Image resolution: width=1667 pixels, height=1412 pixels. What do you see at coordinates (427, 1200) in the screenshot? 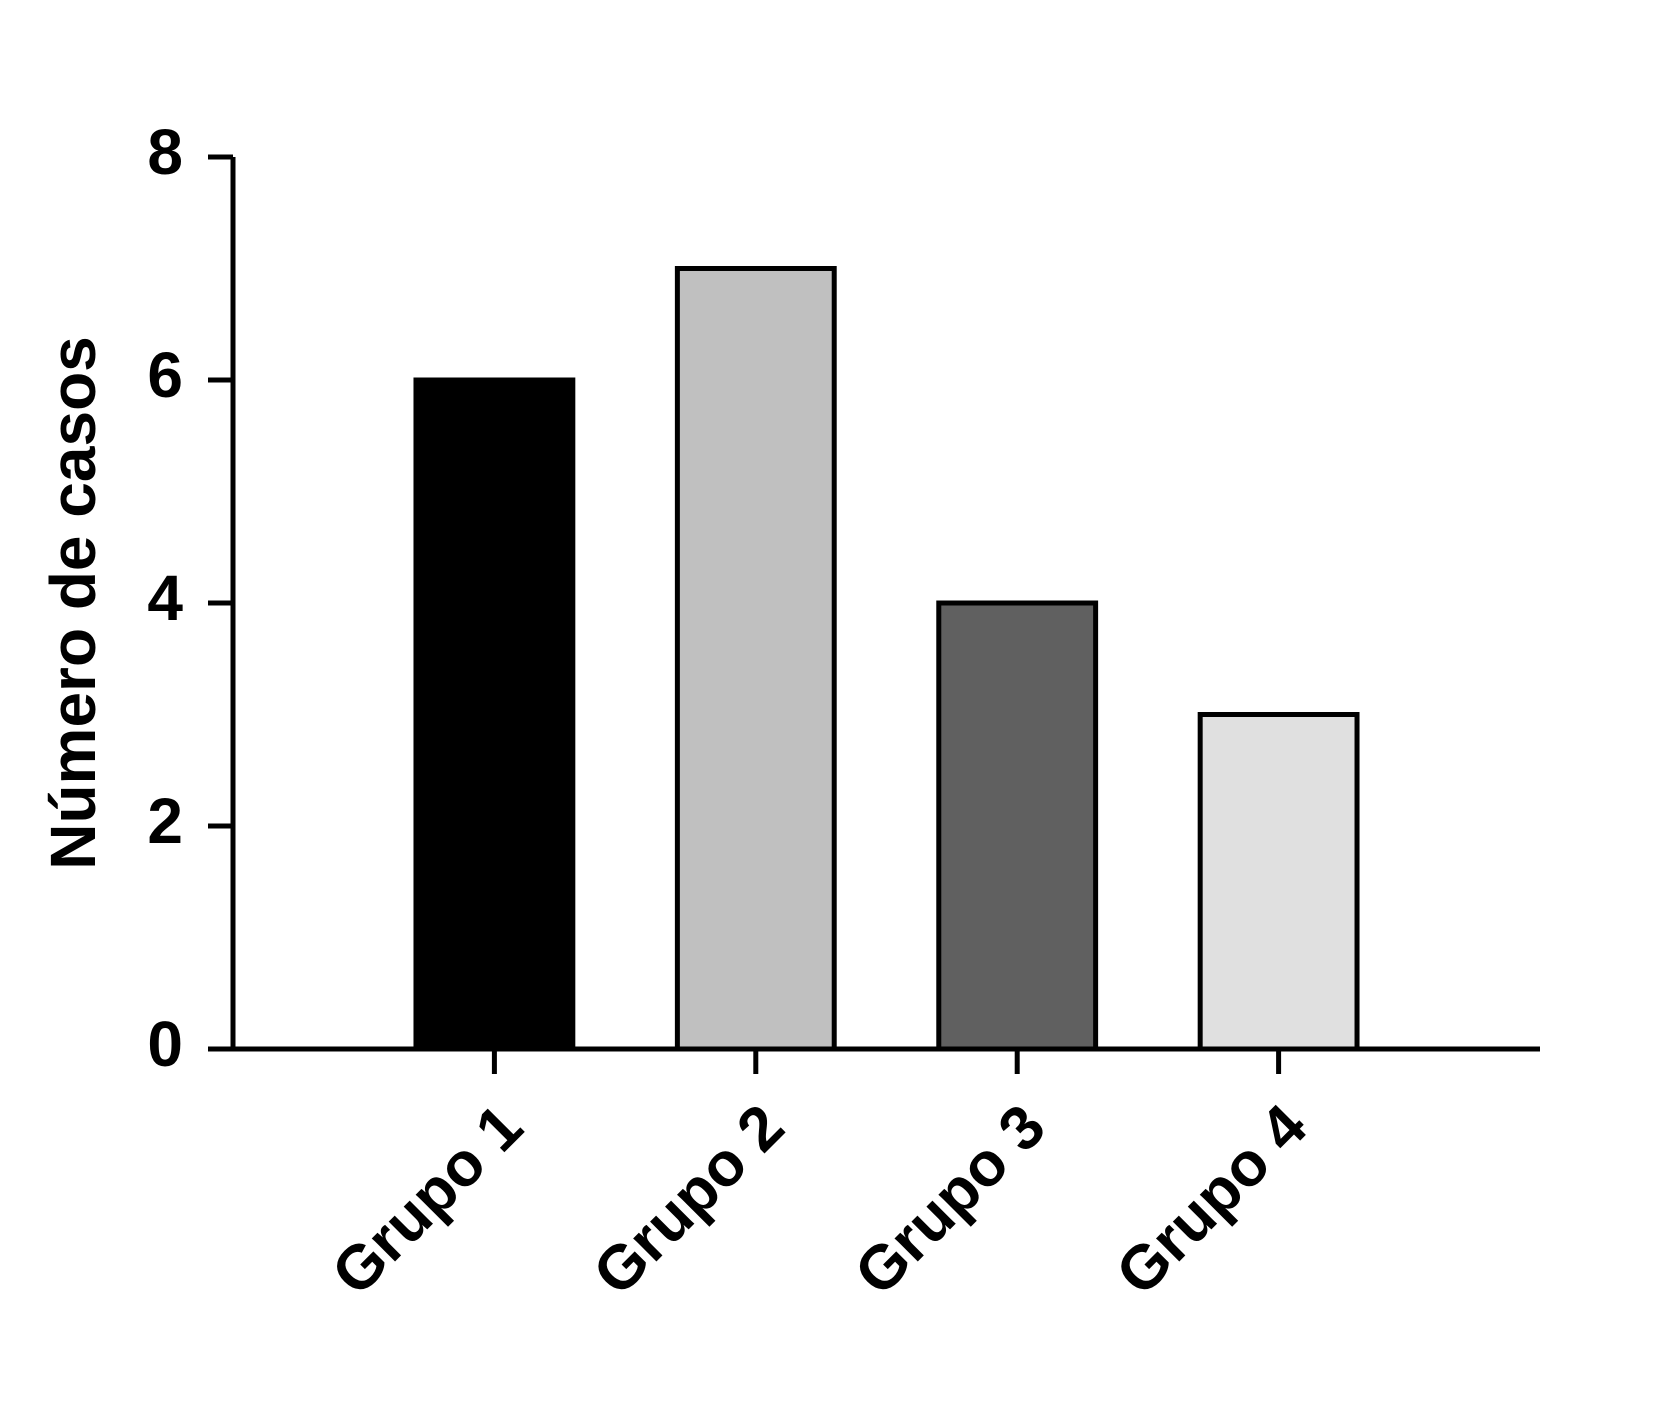
I see `x-tick-label: Grupo 1` at bounding box center [427, 1200].